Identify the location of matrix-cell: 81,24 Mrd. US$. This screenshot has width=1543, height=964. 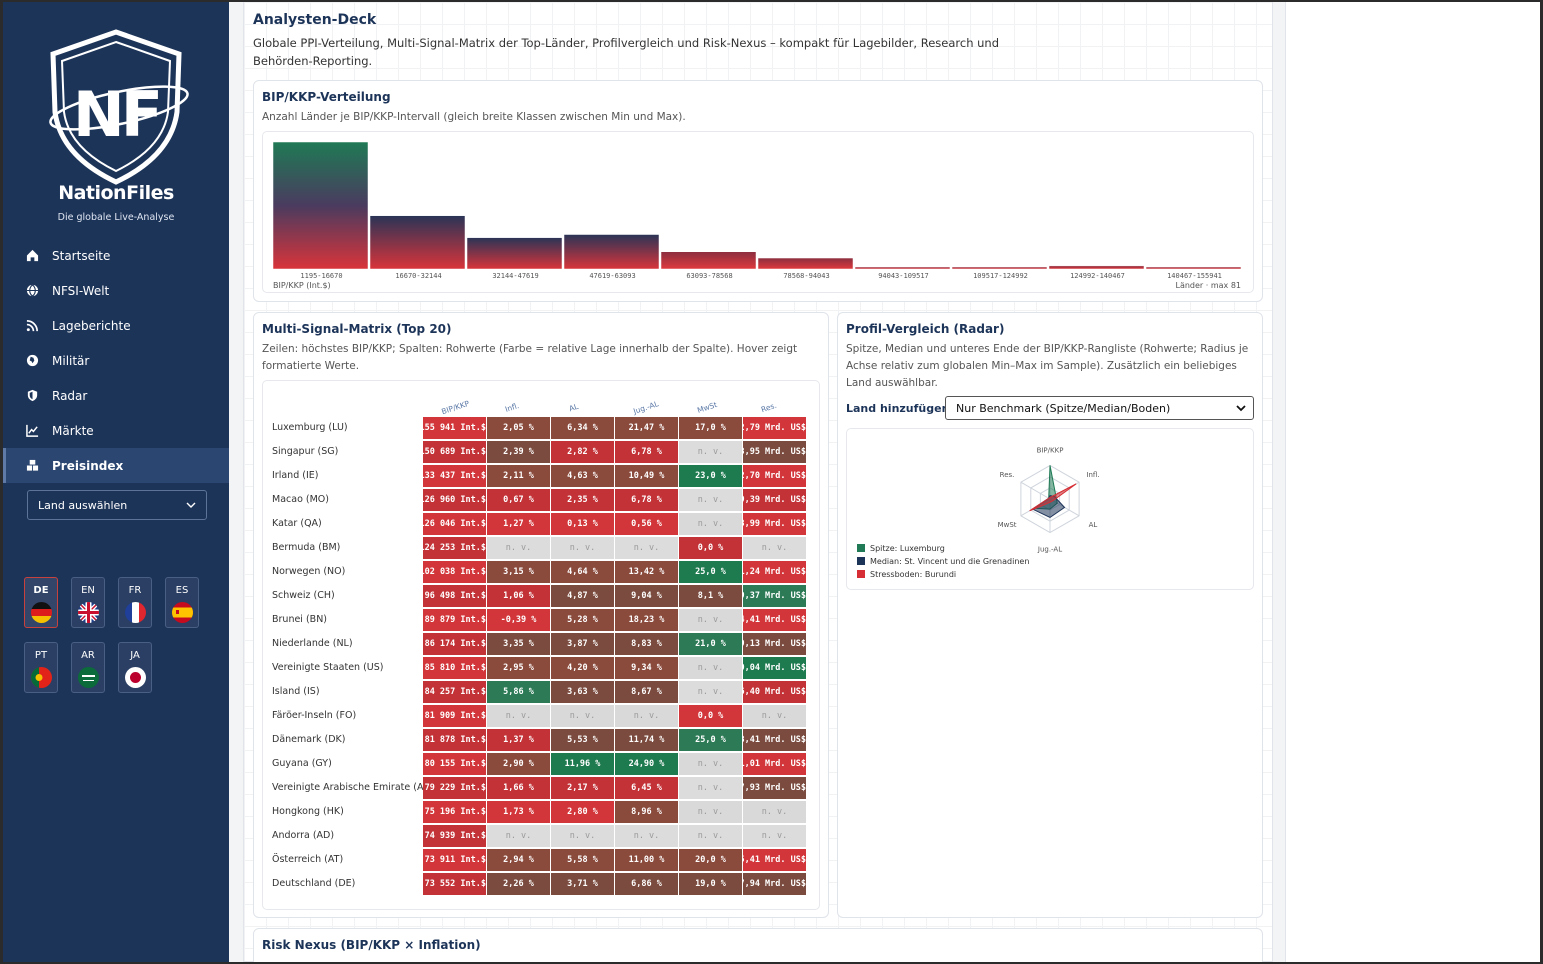
(774, 572).